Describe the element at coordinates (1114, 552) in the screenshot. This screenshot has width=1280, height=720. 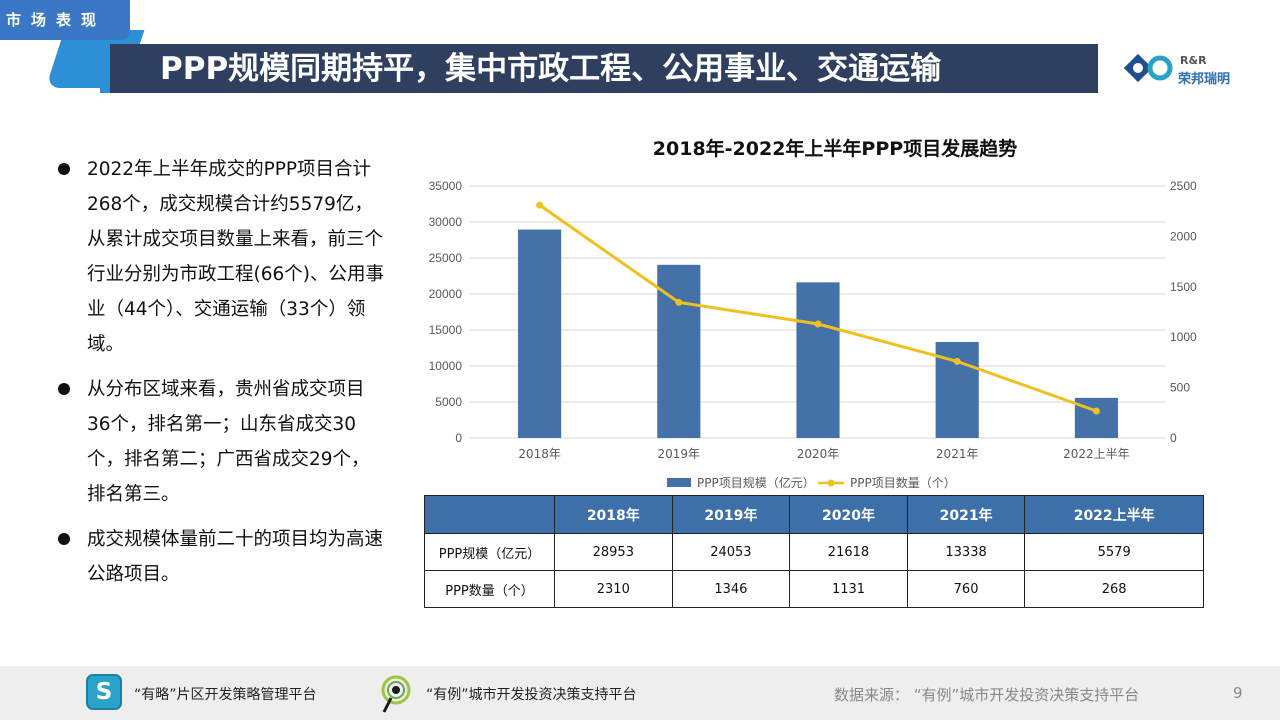
I see `table-cell: 5579` at that location.